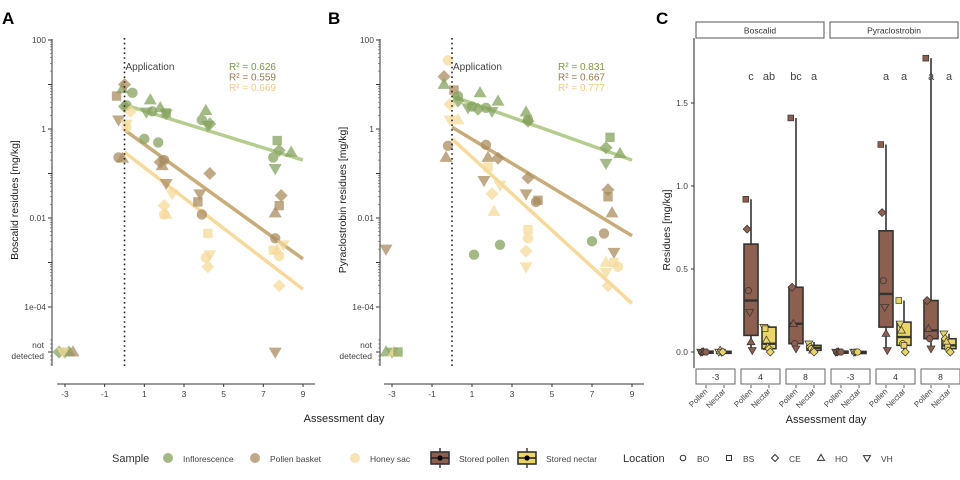 This screenshot has height=480, width=960. Describe the element at coordinates (144, 394) in the screenshot. I see `x-tick-label: 1` at that location.